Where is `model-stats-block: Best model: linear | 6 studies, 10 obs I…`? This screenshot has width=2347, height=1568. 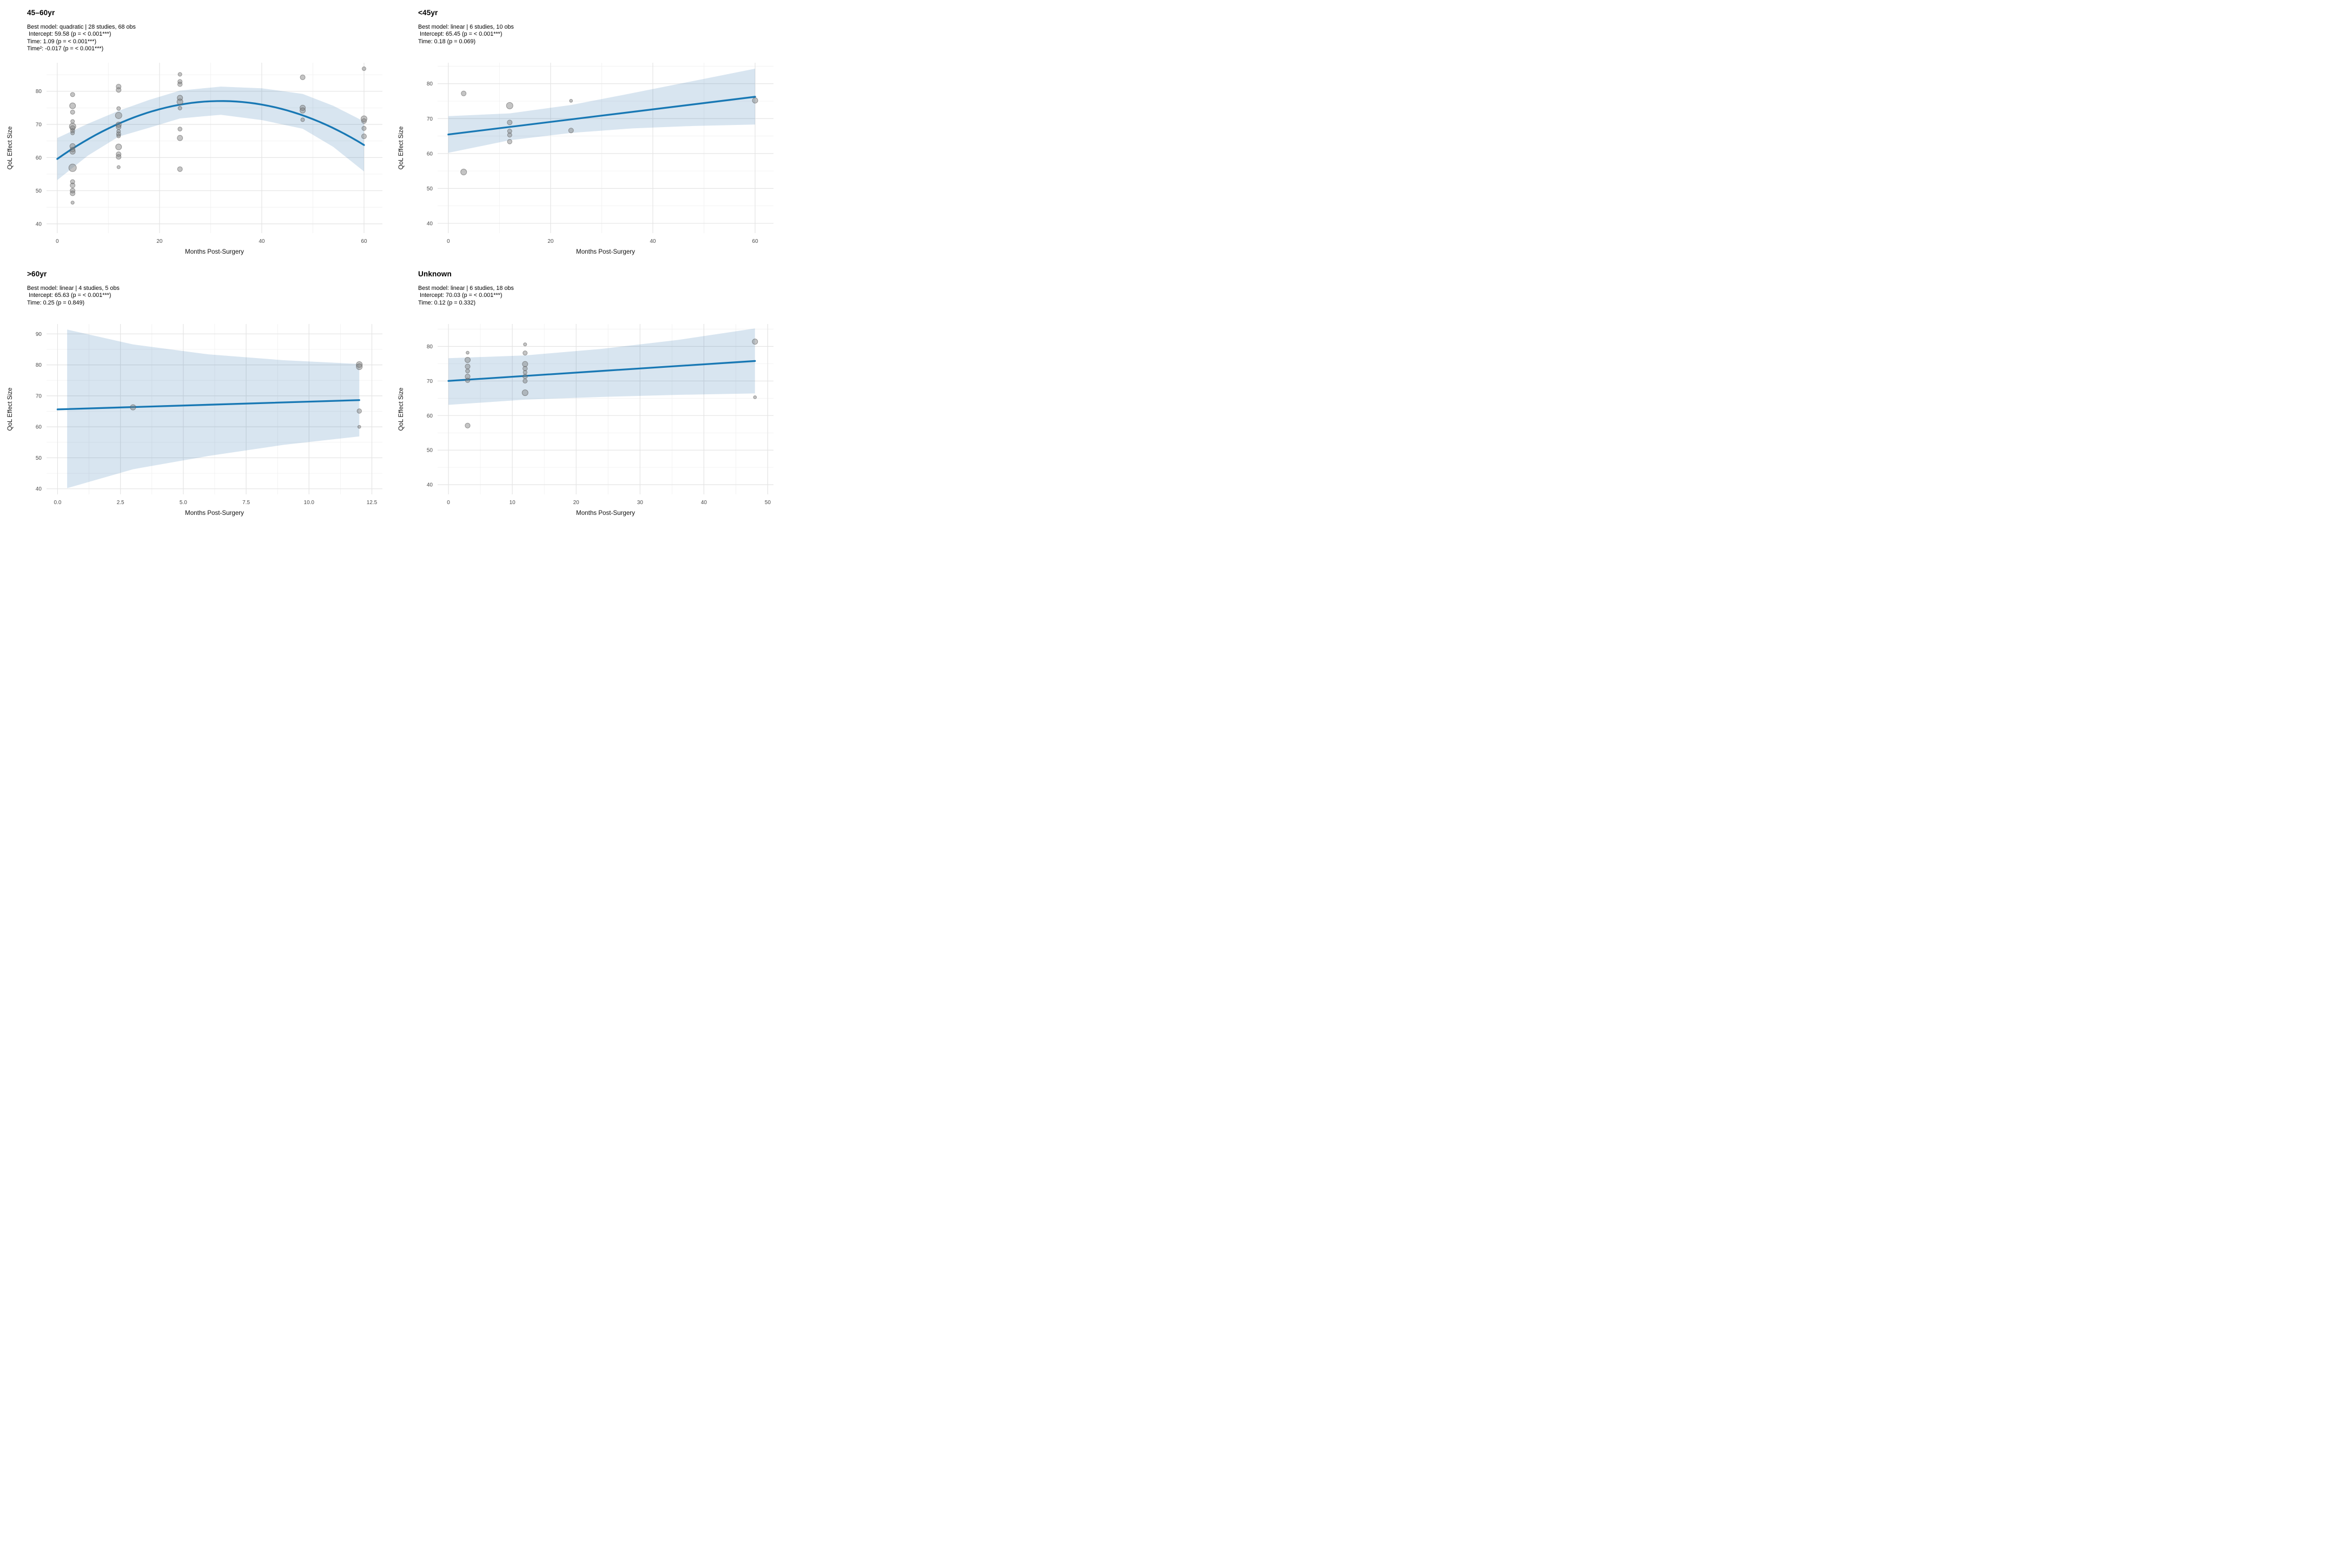
model-stats-block: Best model: linear | 6 studies, 10 obs I… is located at coordinates (466, 34).